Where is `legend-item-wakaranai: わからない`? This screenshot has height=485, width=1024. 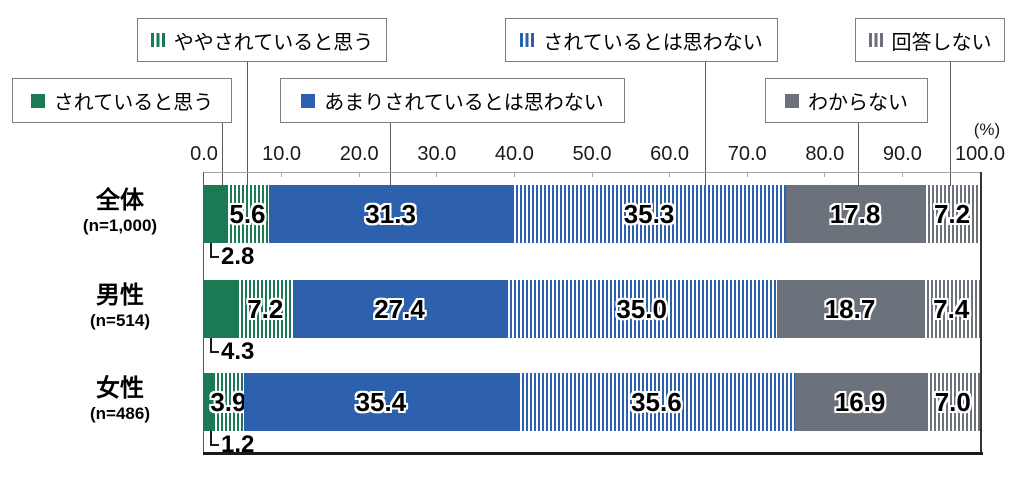 legend-item-wakaranai: わからない is located at coordinates (846, 100).